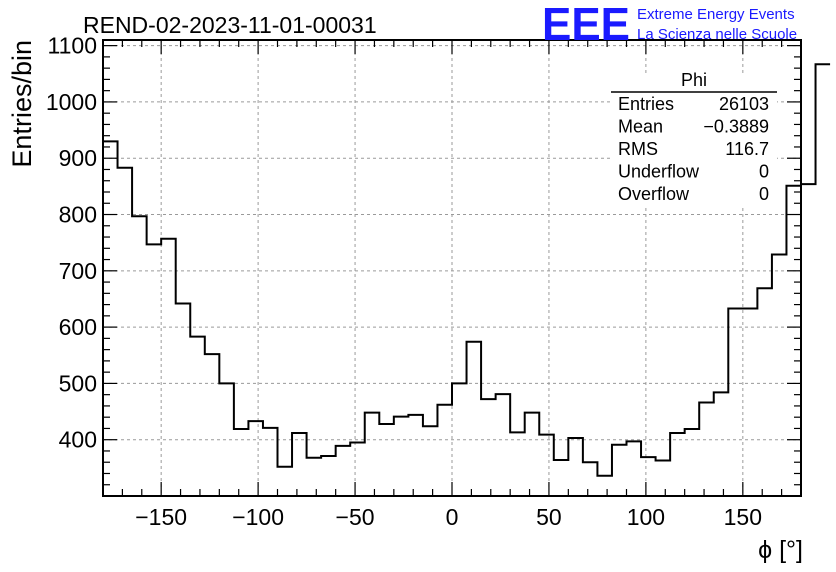  I want to click on stats-box-title: Phi, so click(694, 80).